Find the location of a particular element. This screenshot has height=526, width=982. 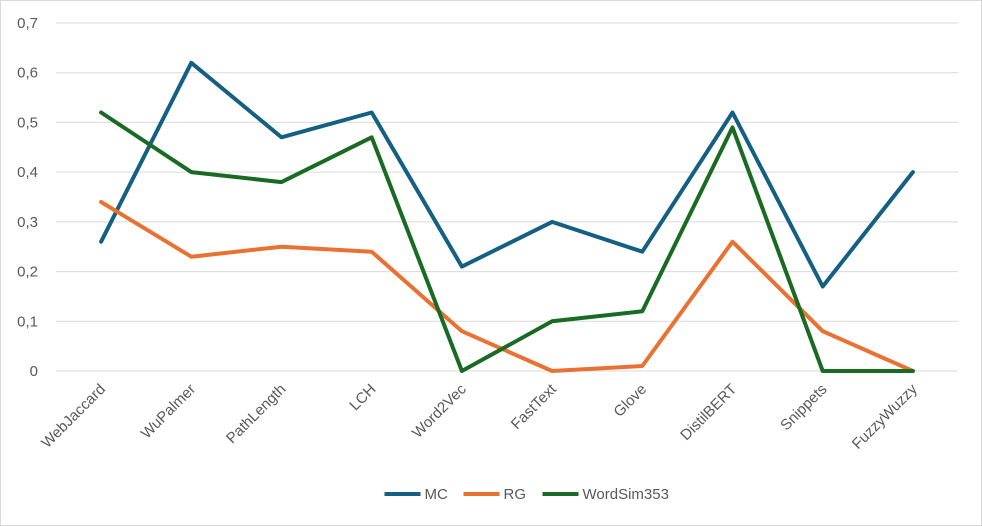

x-tick-label: Word2Vec is located at coordinates (439, 410).